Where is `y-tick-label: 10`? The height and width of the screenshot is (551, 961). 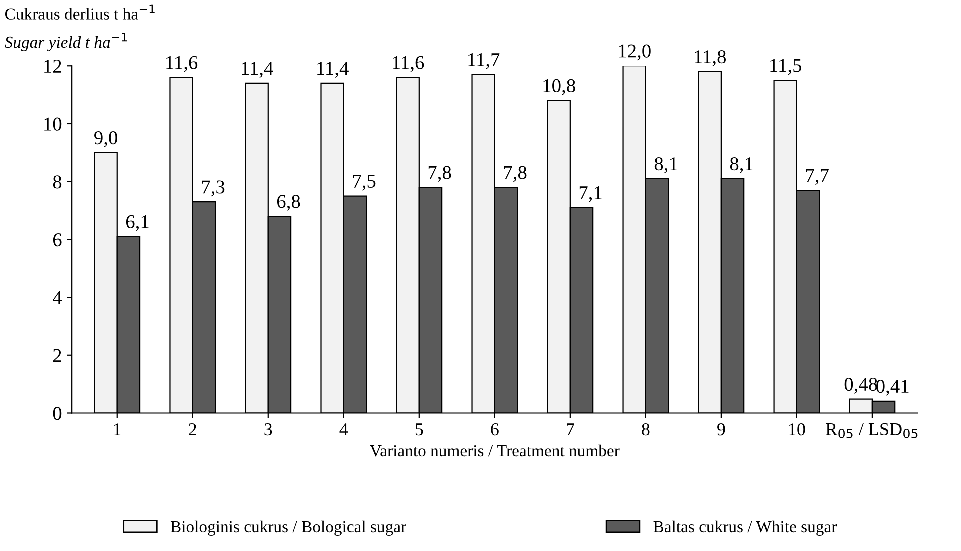 y-tick-label: 10 is located at coordinates (53, 124).